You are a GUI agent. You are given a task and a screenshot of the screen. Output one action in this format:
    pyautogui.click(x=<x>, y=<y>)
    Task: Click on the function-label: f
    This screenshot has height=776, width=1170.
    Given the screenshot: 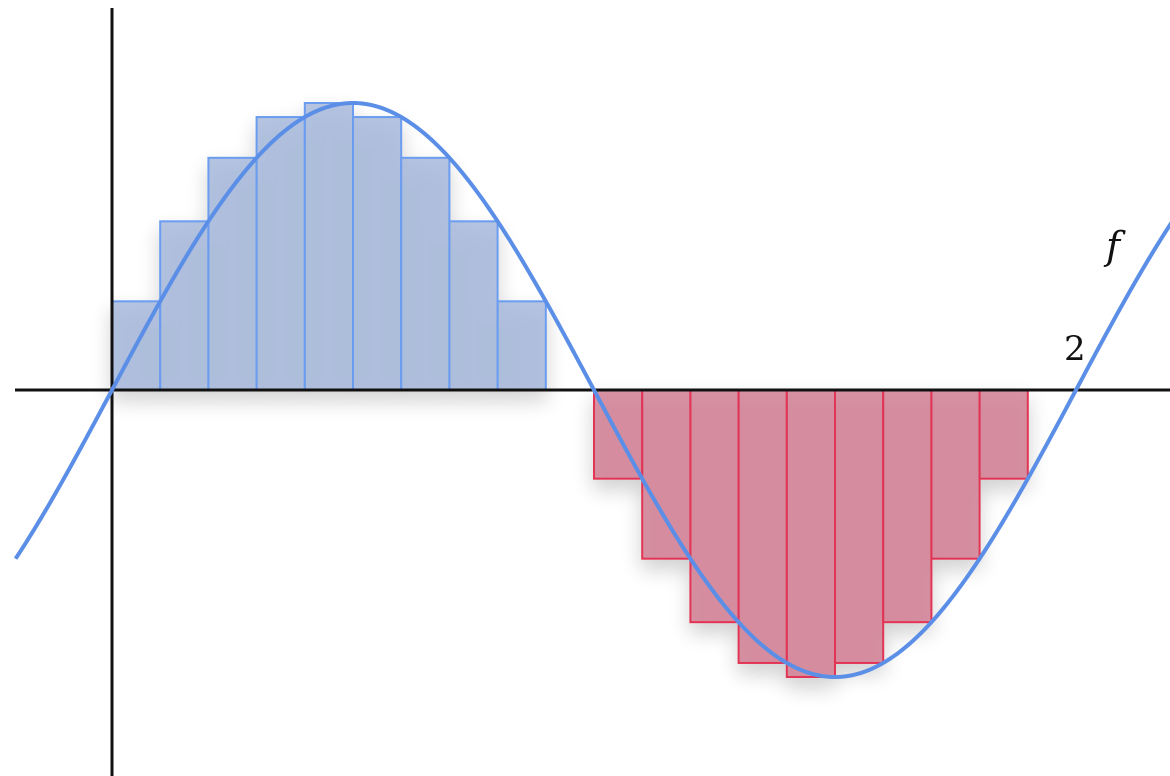 What is the action you would take?
    pyautogui.click(x=1114, y=246)
    